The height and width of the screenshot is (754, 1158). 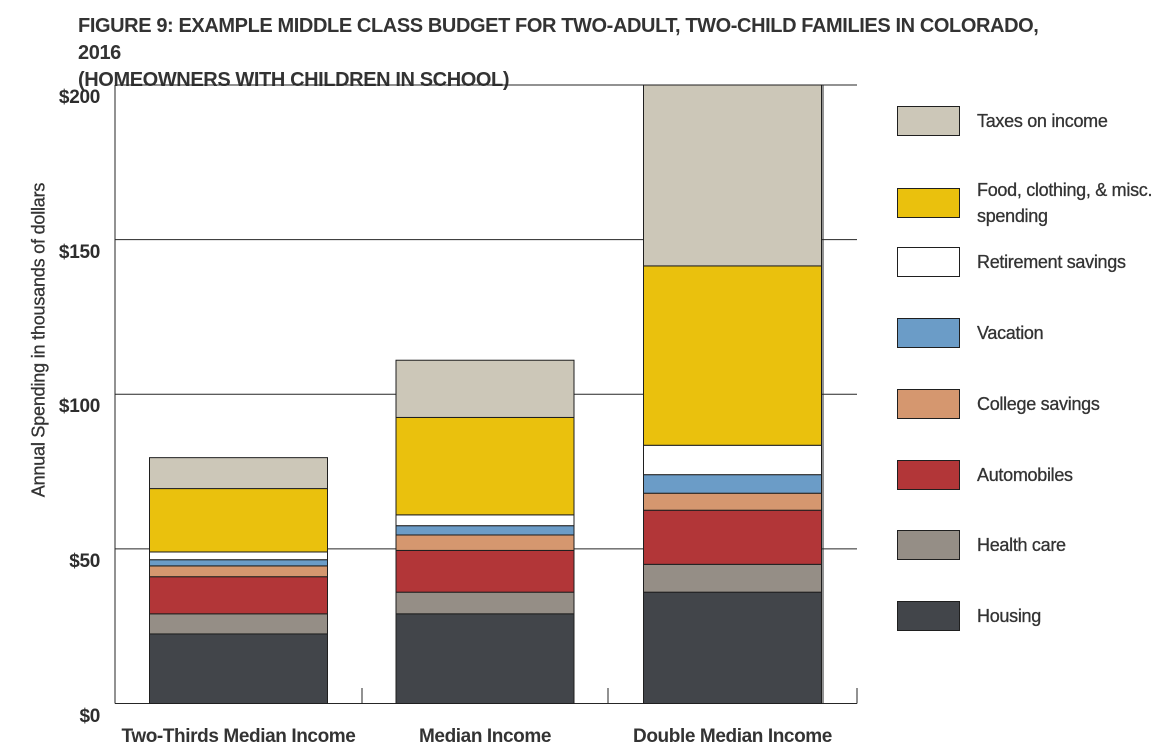 I want to click on legend-item-vacation: Vacation, so click(x=1026, y=333).